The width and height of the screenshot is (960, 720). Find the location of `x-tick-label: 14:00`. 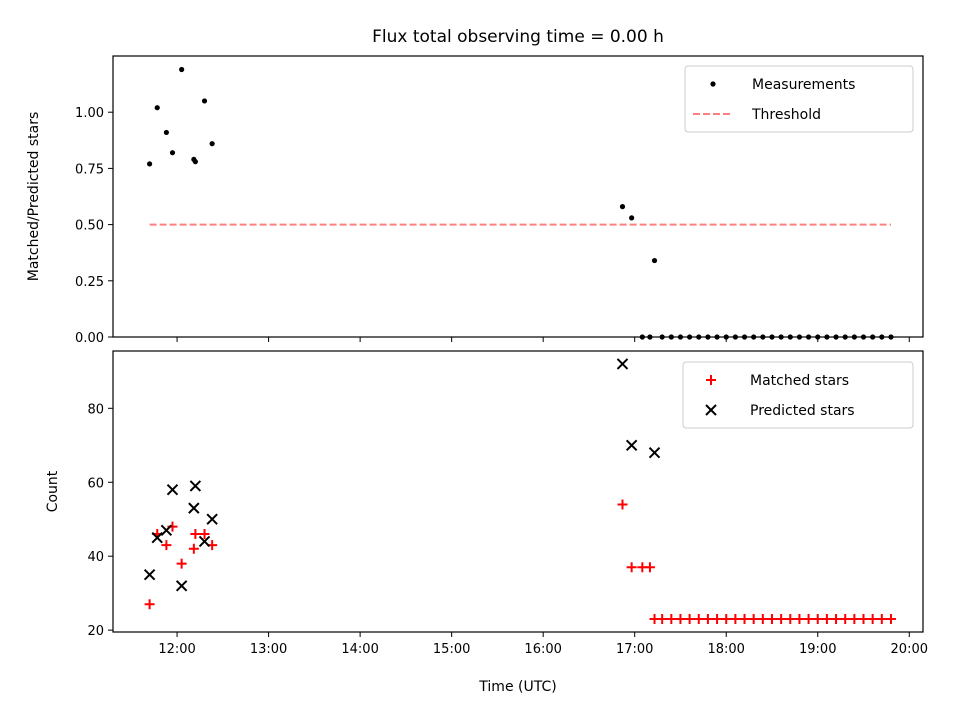

x-tick-label: 14:00 is located at coordinates (359, 649).